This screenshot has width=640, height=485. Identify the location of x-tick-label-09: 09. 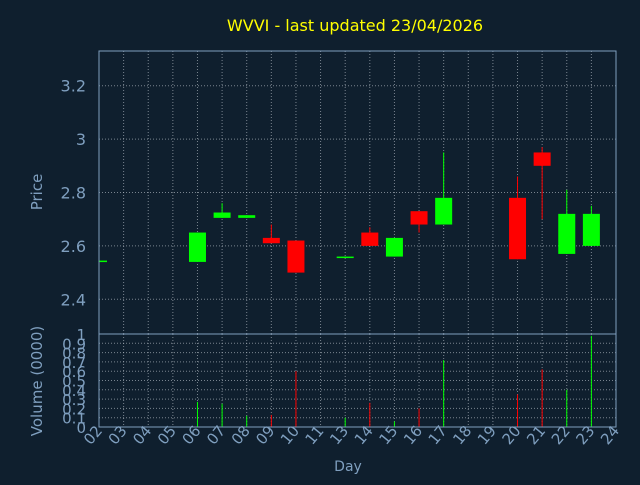
(265, 435).